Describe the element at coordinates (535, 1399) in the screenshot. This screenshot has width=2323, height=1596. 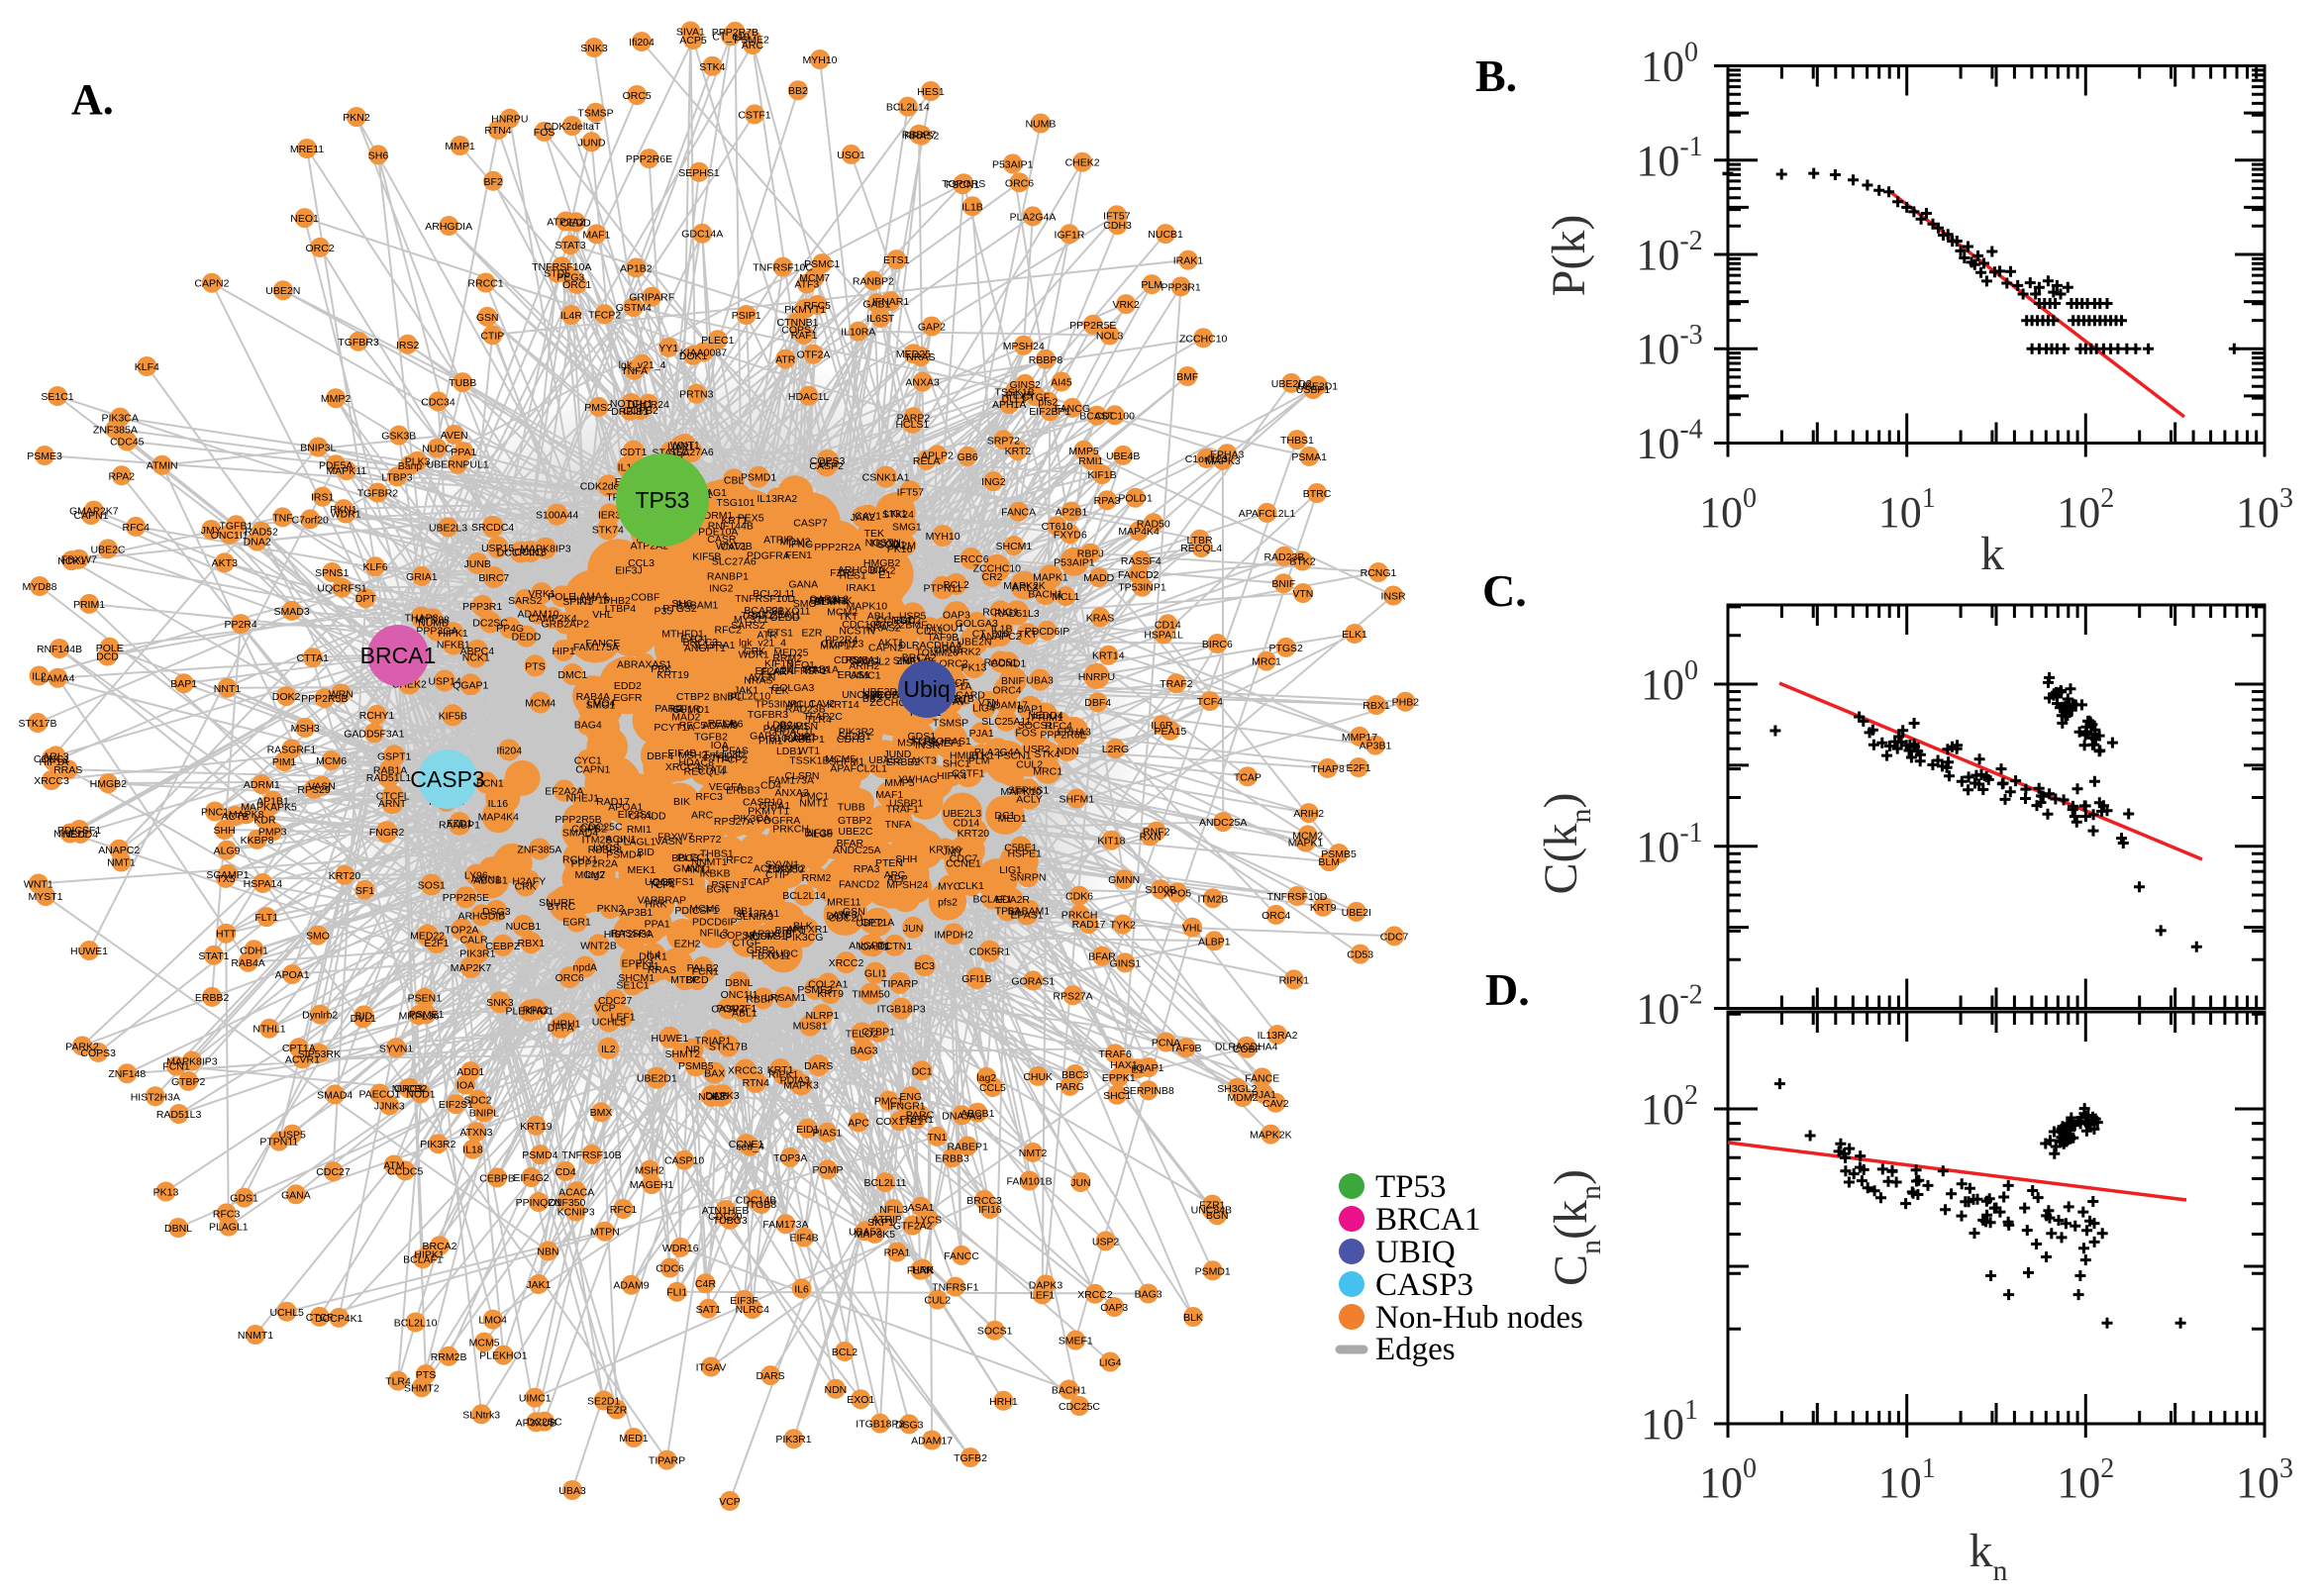
I see `svg-text: UIMC1` at that location.